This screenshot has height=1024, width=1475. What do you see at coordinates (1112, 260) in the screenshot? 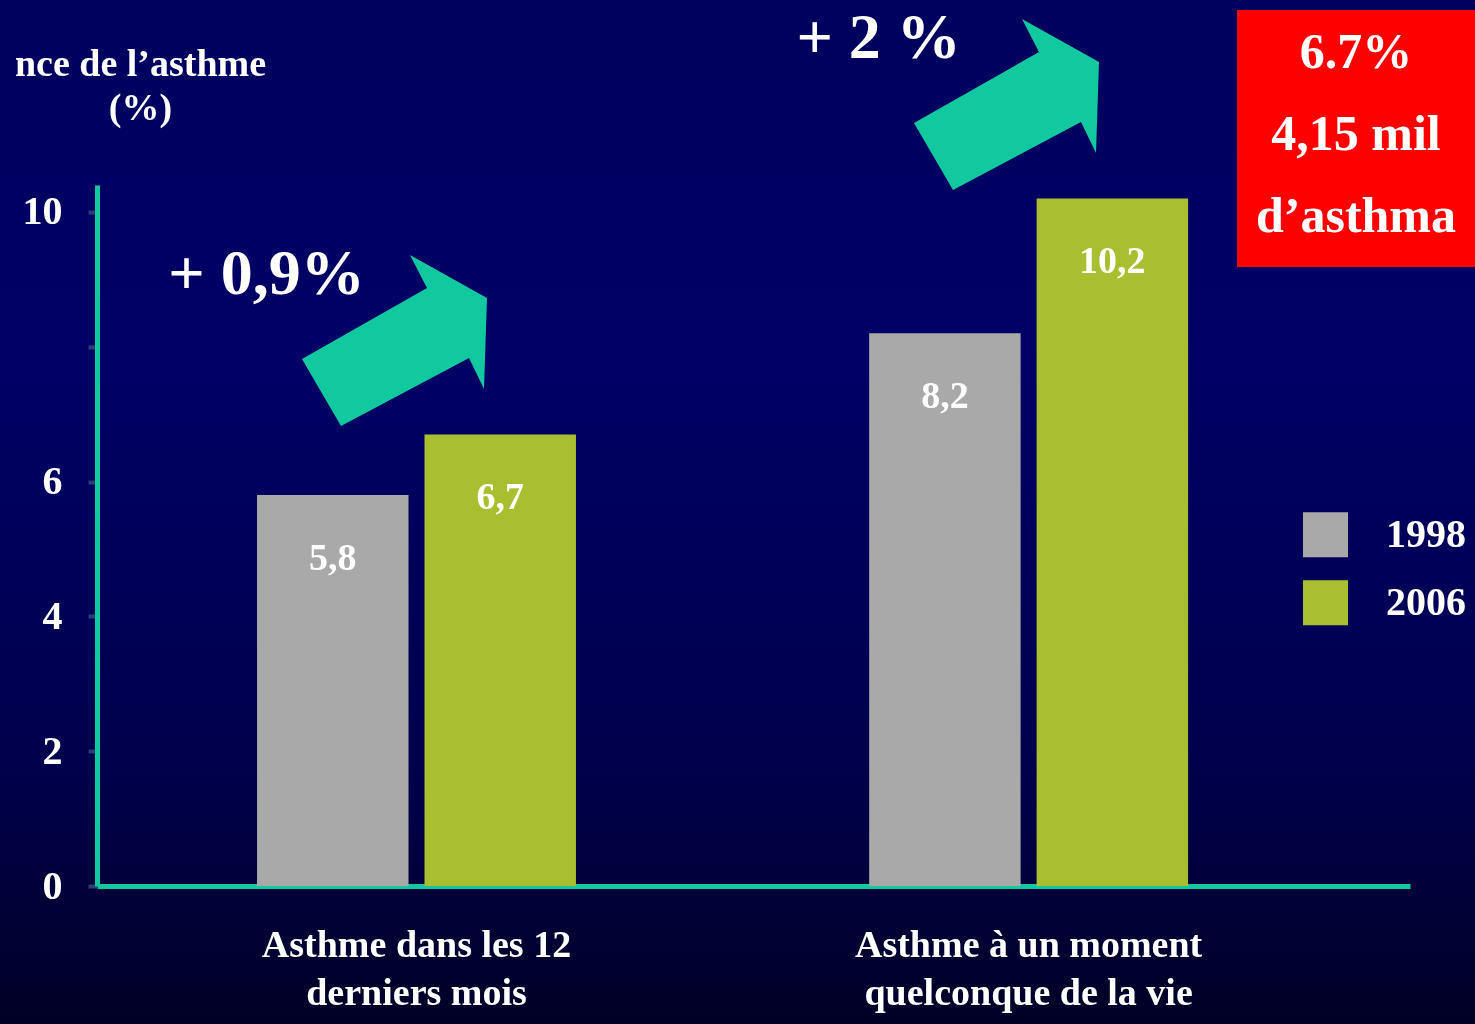
I see `data-label: 10,2` at bounding box center [1112, 260].